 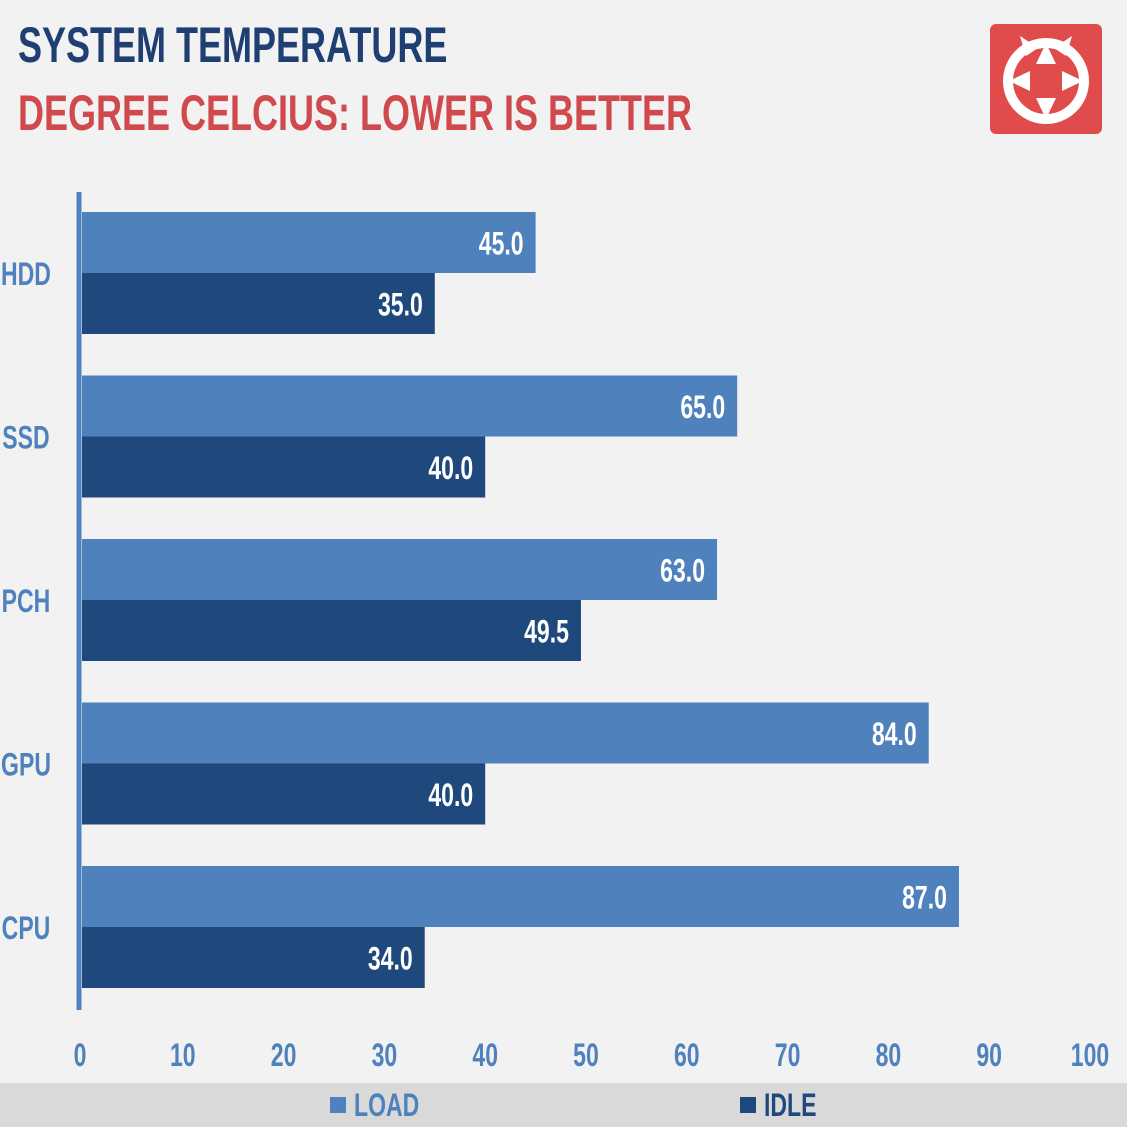 I want to click on category-label-cpu: CPU, so click(x=26, y=928).